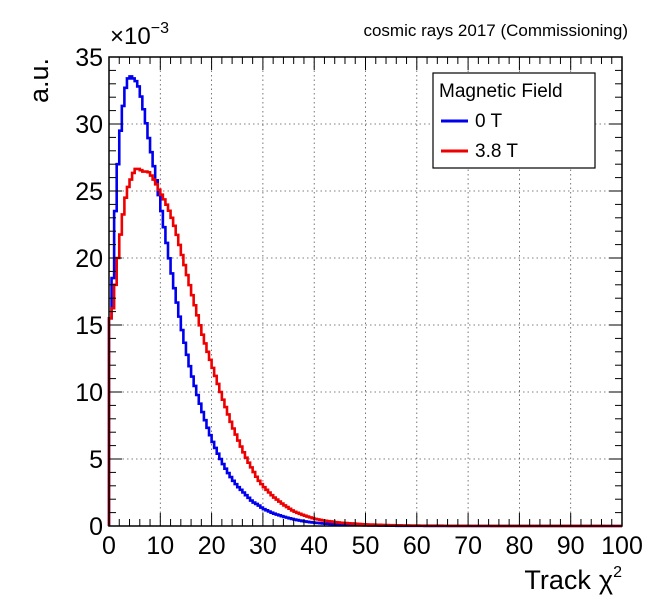 The height and width of the screenshot is (612, 659). Describe the element at coordinates (514, 120) in the screenshot. I see `legend: Magnetic Field 0 T 3.8 T` at that location.